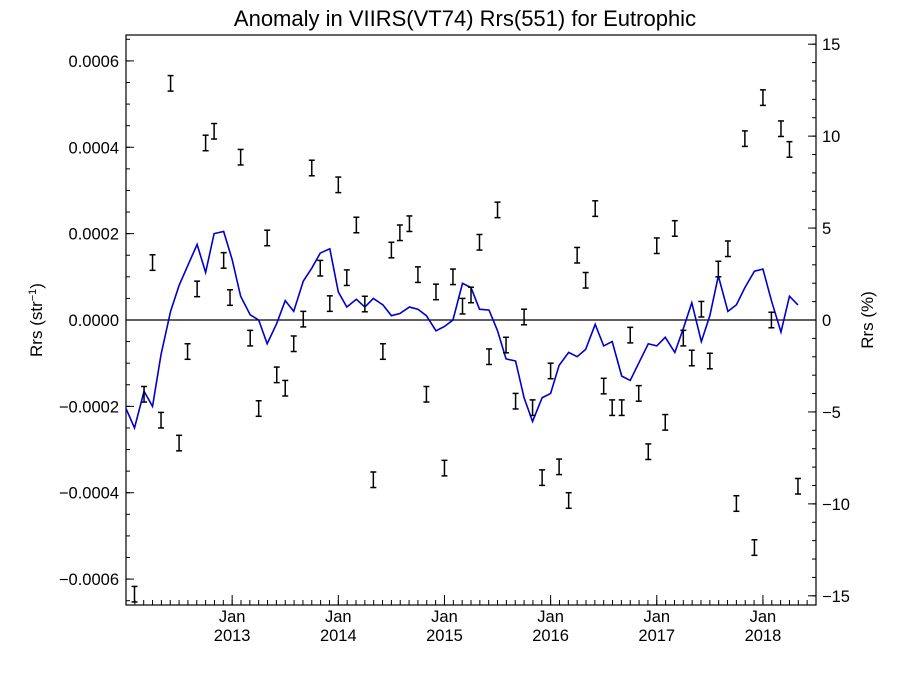  I want to click on y-tick-label: 0.0000, so click(94, 321).